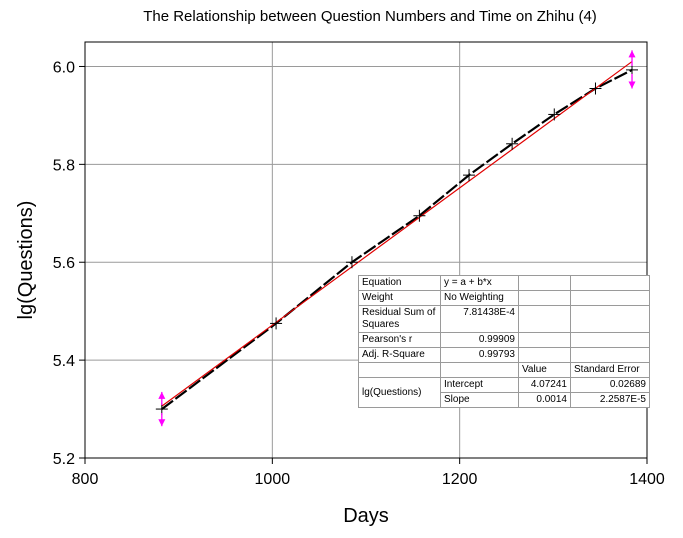 The width and height of the screenshot is (683, 538). Describe the element at coordinates (64, 263) in the screenshot. I see `y-tick-label: 5.6` at that location.